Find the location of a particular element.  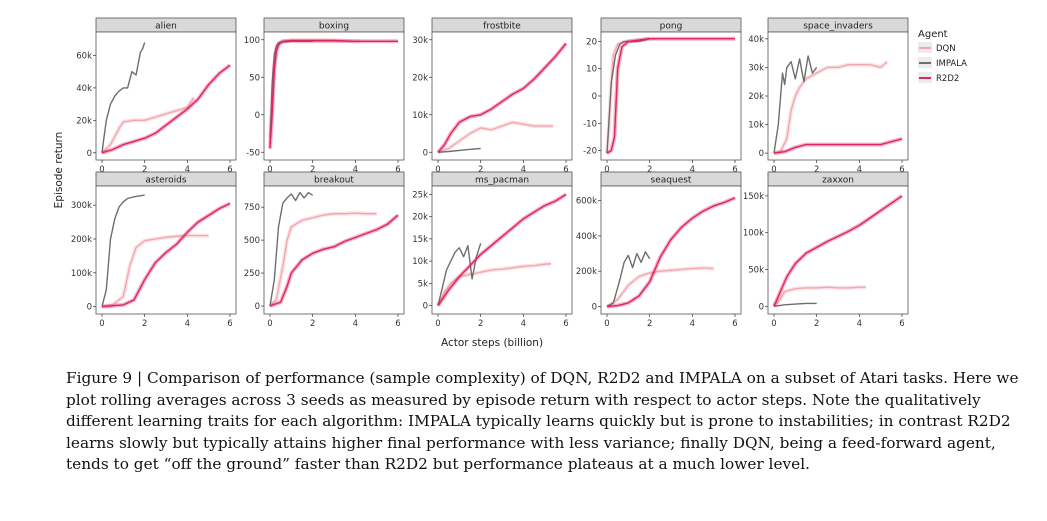

y-tick-label: 750 is located at coordinates (252, 208).